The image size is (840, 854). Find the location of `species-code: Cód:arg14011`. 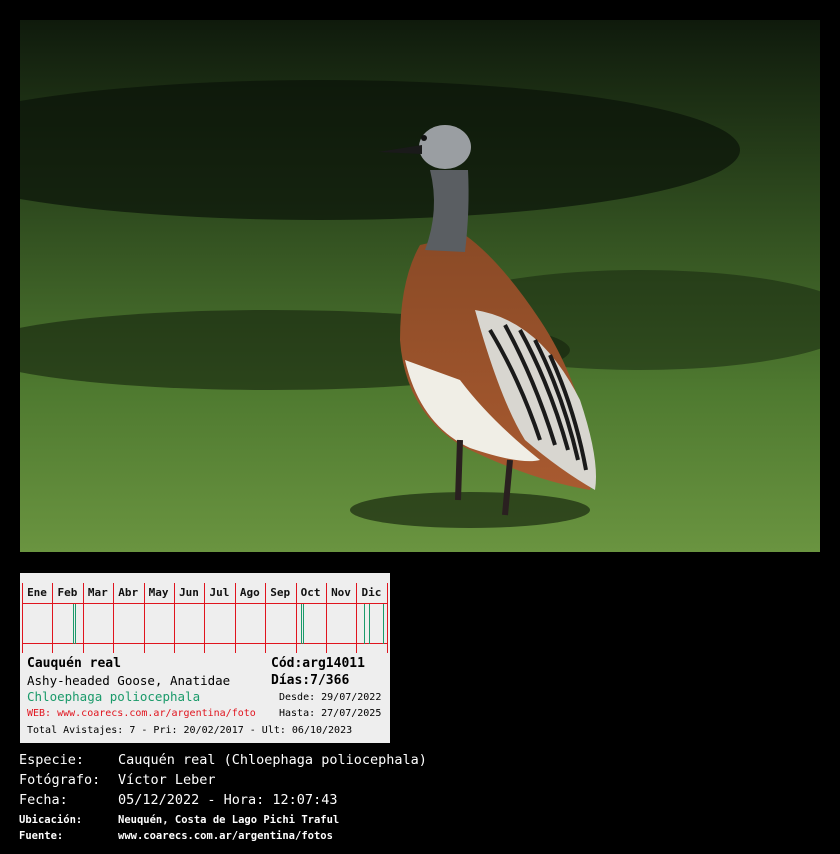

species-code: Cód:arg14011 is located at coordinates (318, 663).